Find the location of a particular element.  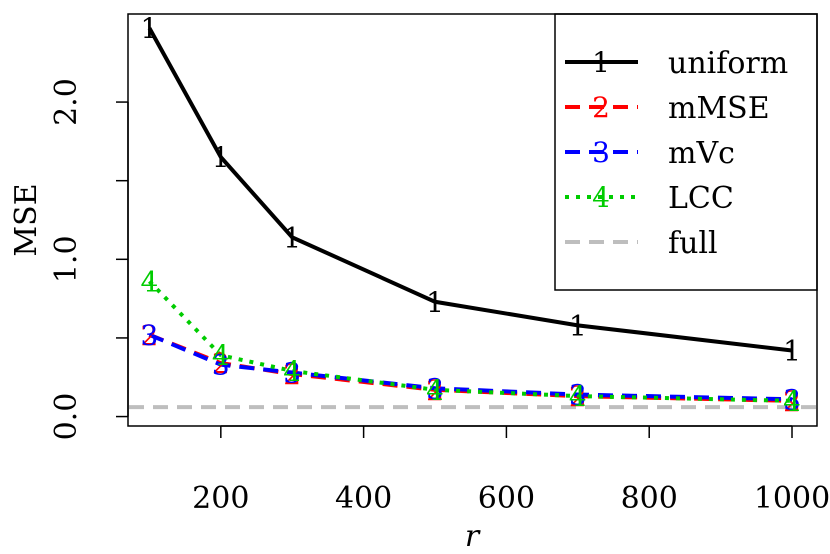

legend-label-mVc: mVc is located at coordinates (701, 153).